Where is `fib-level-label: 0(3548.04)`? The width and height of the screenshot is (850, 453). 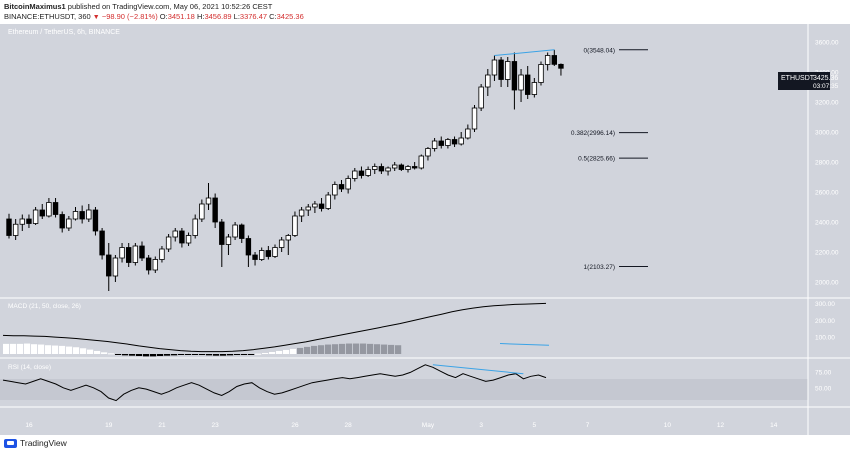
fib-level-label: 0(3548.04) is located at coordinates (599, 50).